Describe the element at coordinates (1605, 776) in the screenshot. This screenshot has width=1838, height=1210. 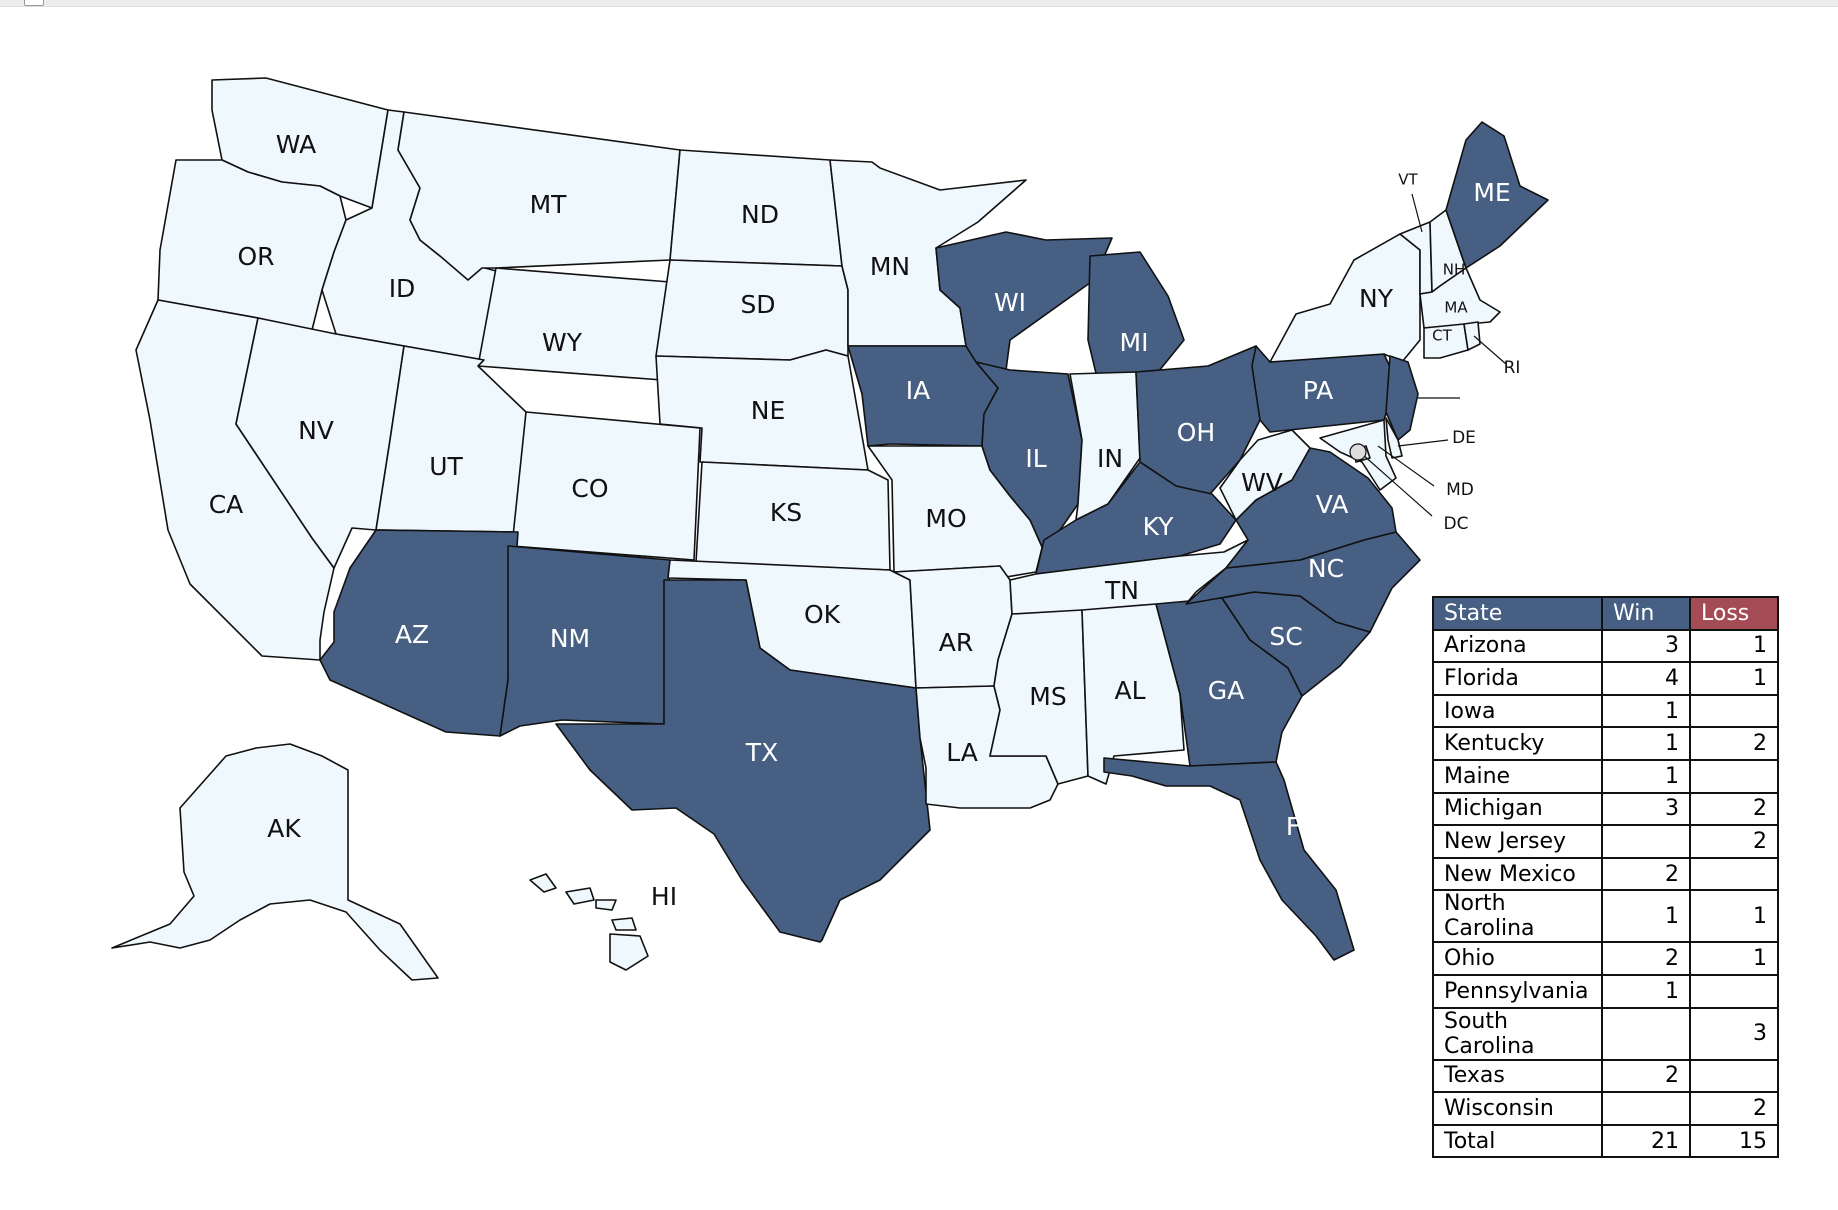
I see `table-row: Maine 1` at that location.